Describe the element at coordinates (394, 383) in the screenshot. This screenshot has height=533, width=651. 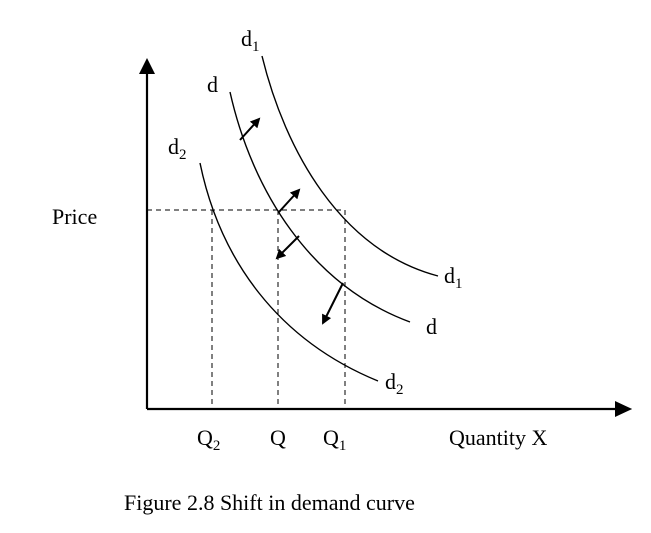
I see `label-d2-end: d2` at that location.